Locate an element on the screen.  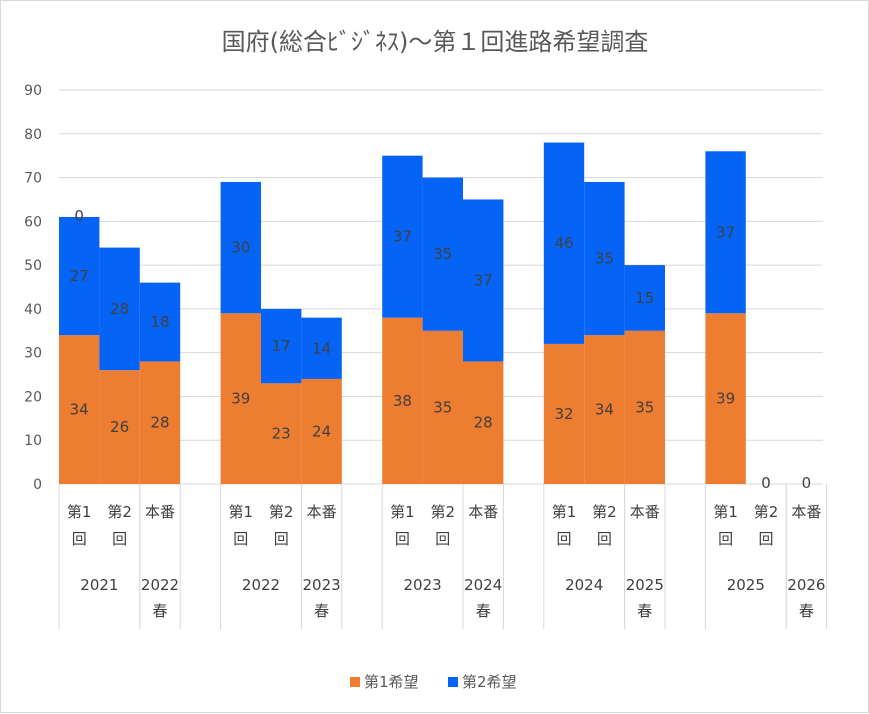
data-label: 18 is located at coordinates (159, 322).